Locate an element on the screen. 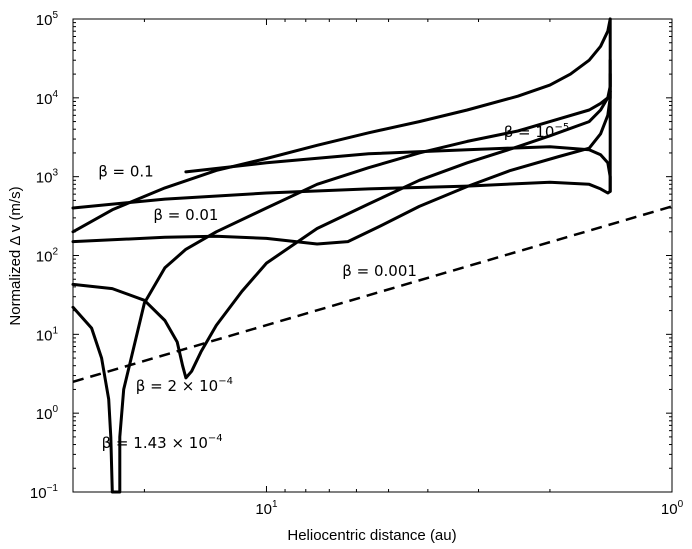 The width and height of the screenshot is (692, 549). series-annotation: β = 0.1 is located at coordinates (126, 172).